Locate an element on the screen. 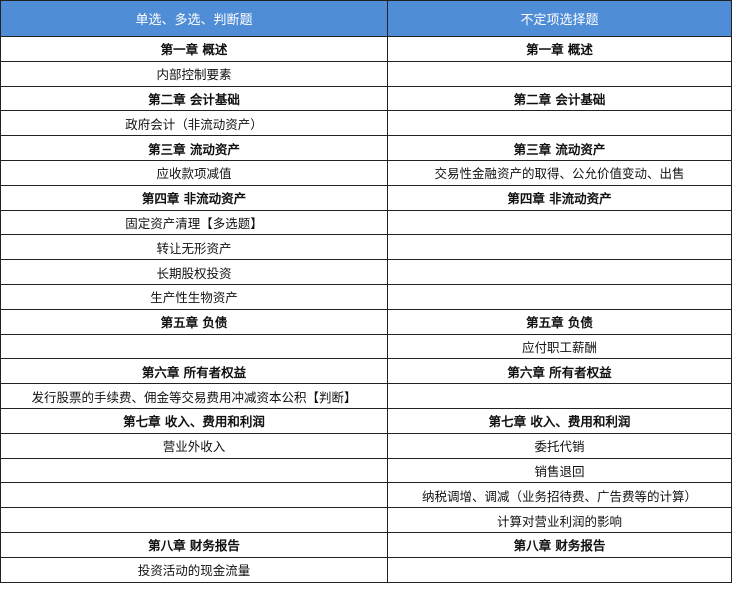 The image size is (733, 609). table-row: 长期股权投资 is located at coordinates (366, 272).